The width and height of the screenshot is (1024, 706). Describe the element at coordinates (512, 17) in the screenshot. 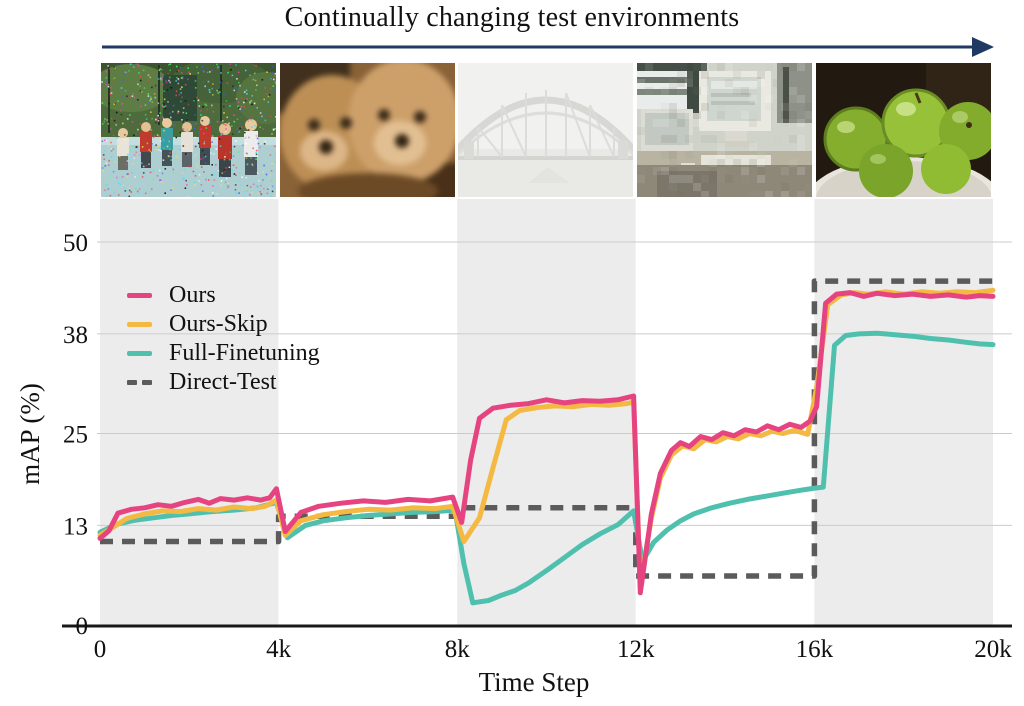

I see `figure-title: Continually changing test environments` at that location.